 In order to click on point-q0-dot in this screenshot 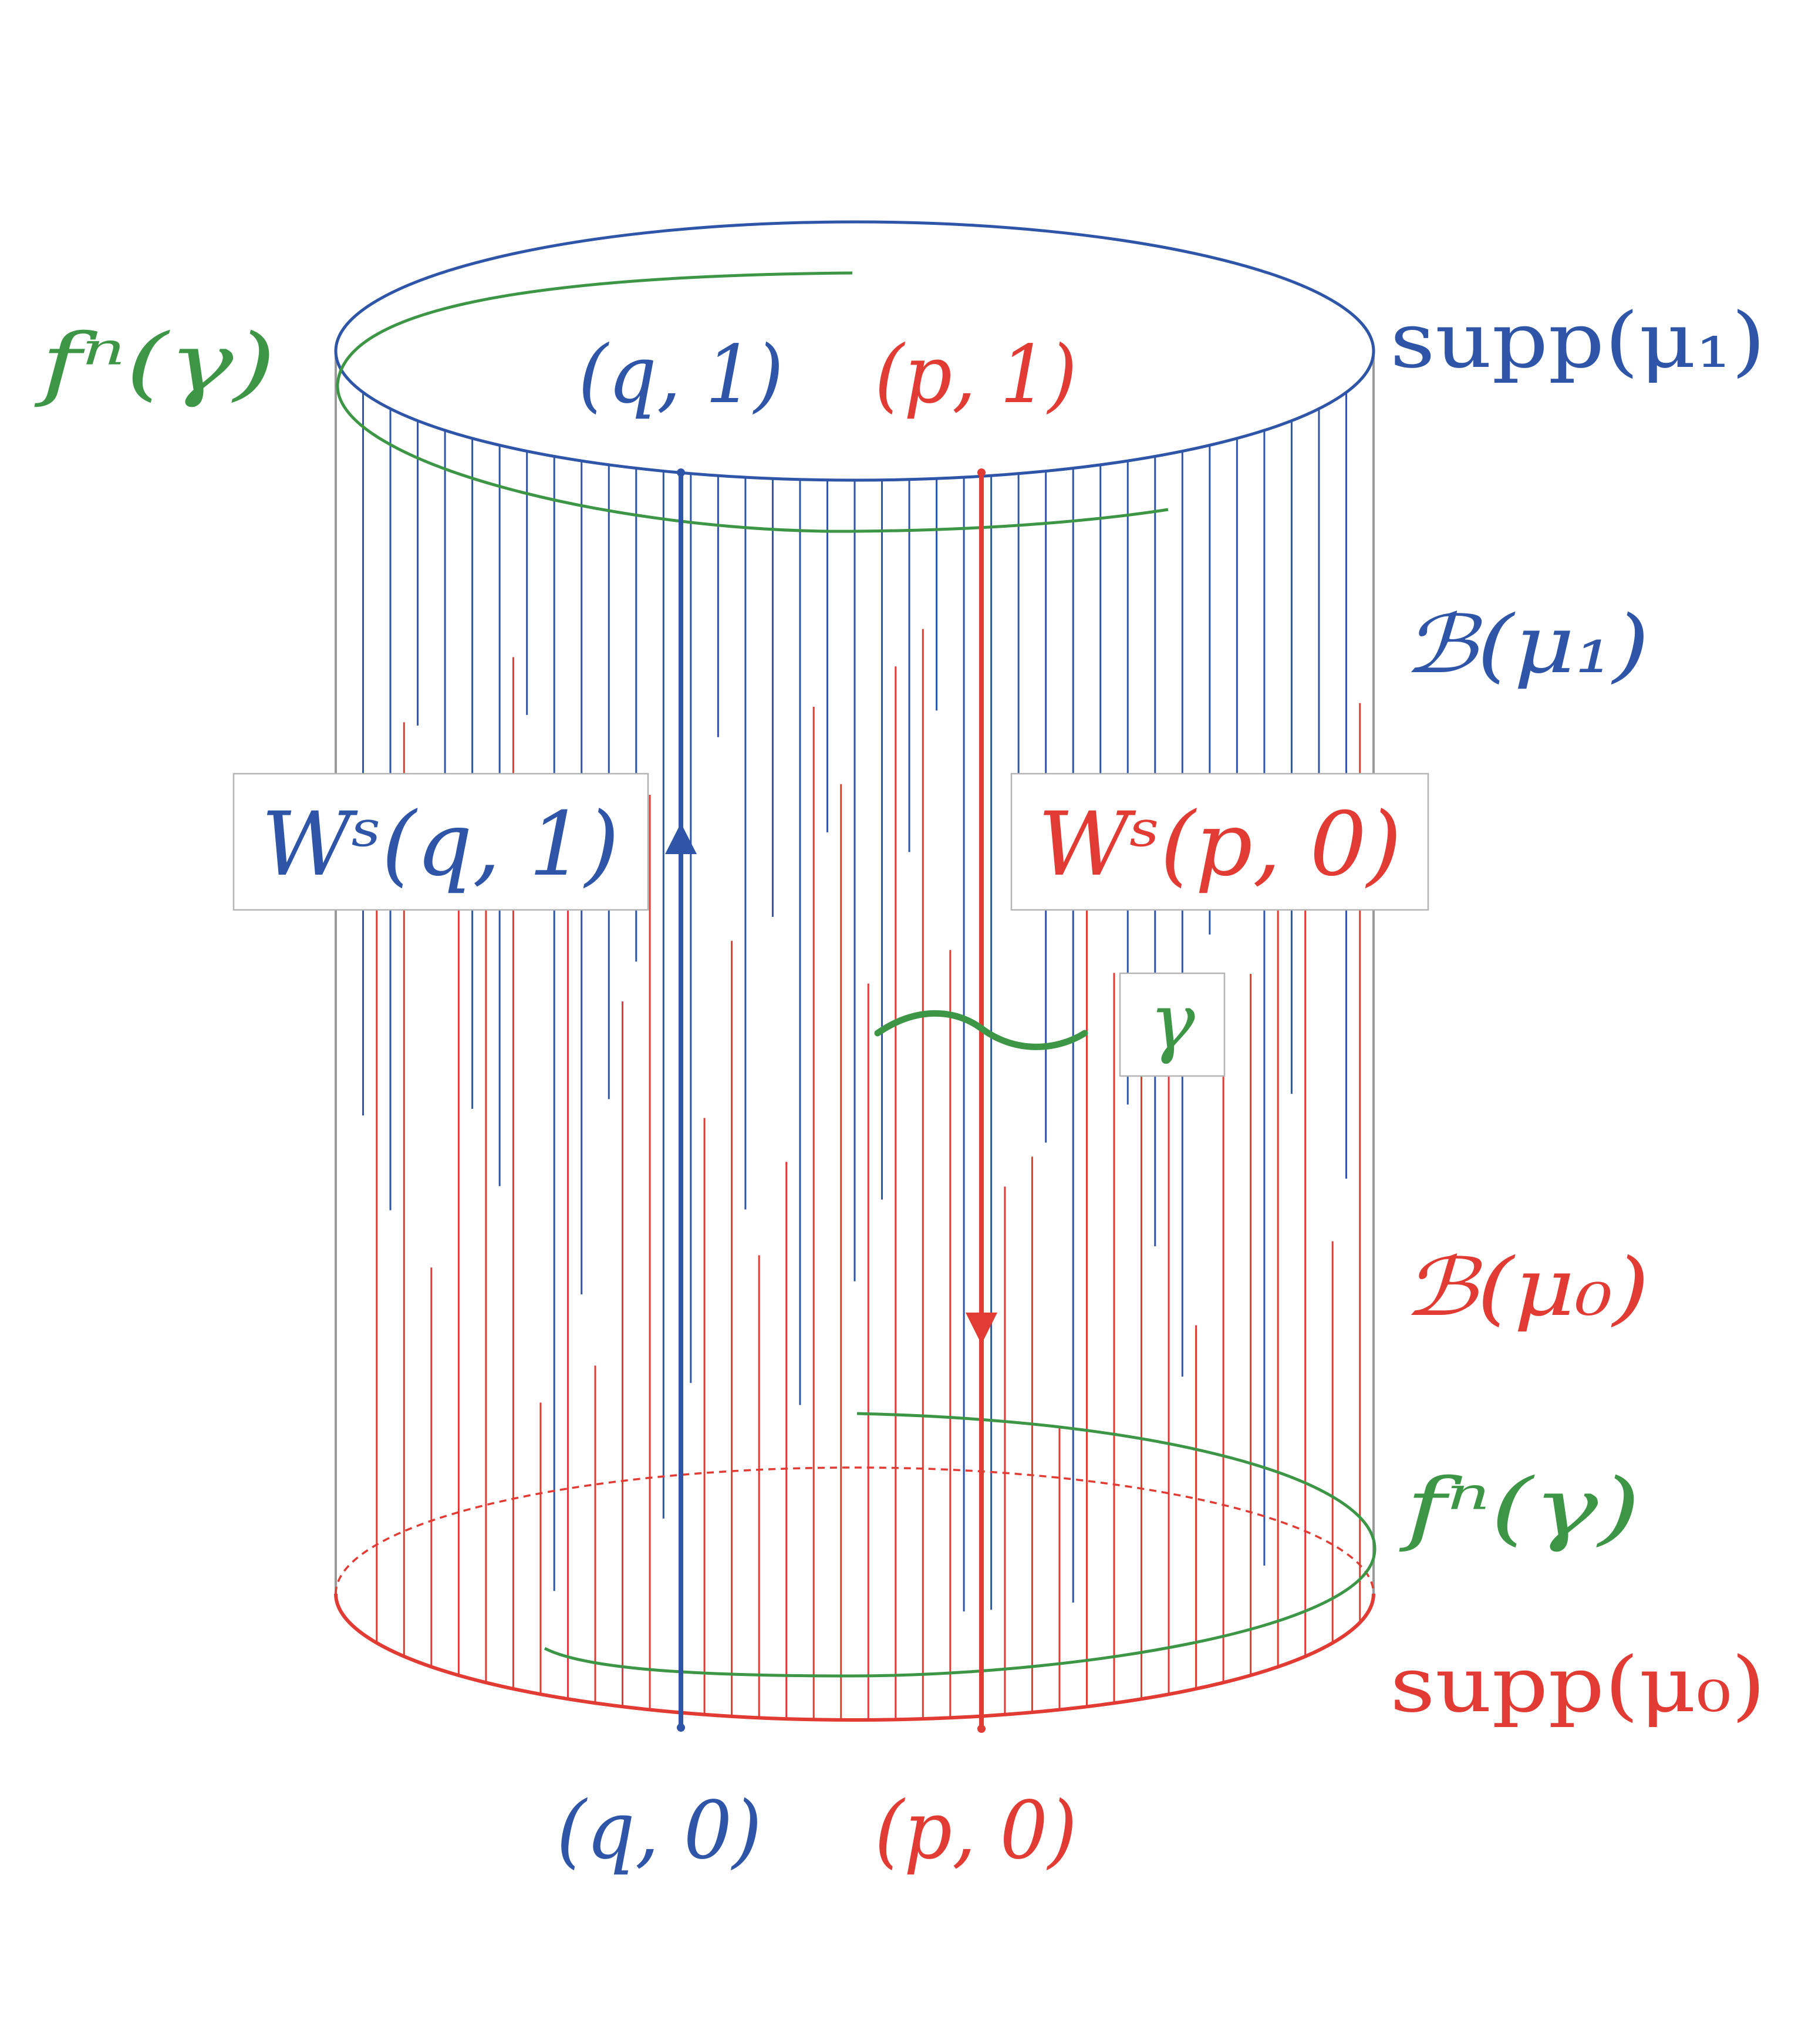, I will do `click(681, 1727)`.